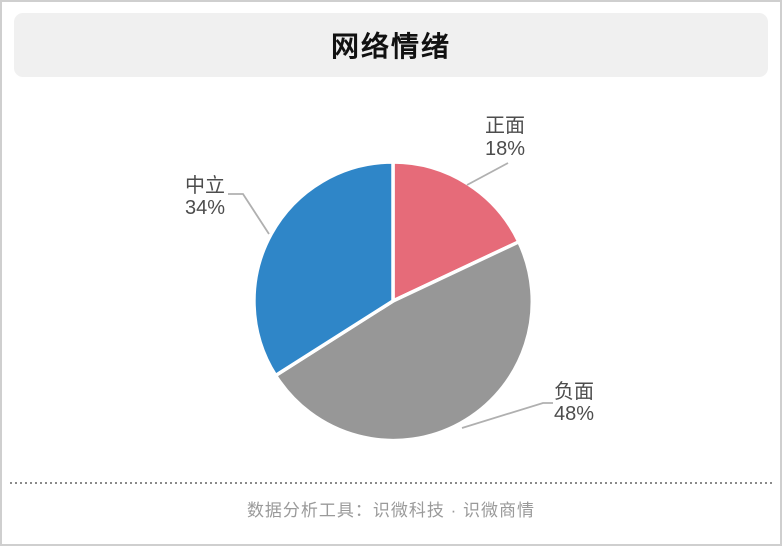 This screenshot has width=782, height=546. What do you see at coordinates (505, 149) in the screenshot?
I see `label-positive-pct: 18%` at bounding box center [505, 149].